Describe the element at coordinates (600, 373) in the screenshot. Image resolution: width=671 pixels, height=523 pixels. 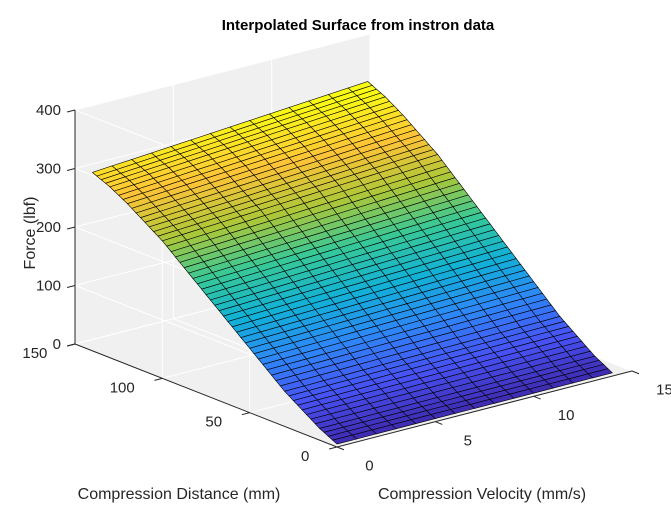
I see `surface-patch` at that location.